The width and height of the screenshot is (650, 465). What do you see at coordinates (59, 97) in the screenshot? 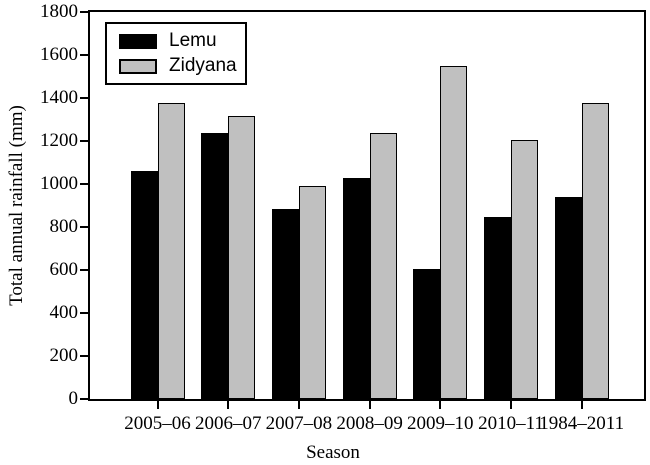
I see `y-tick-label: 1400` at bounding box center [59, 97].